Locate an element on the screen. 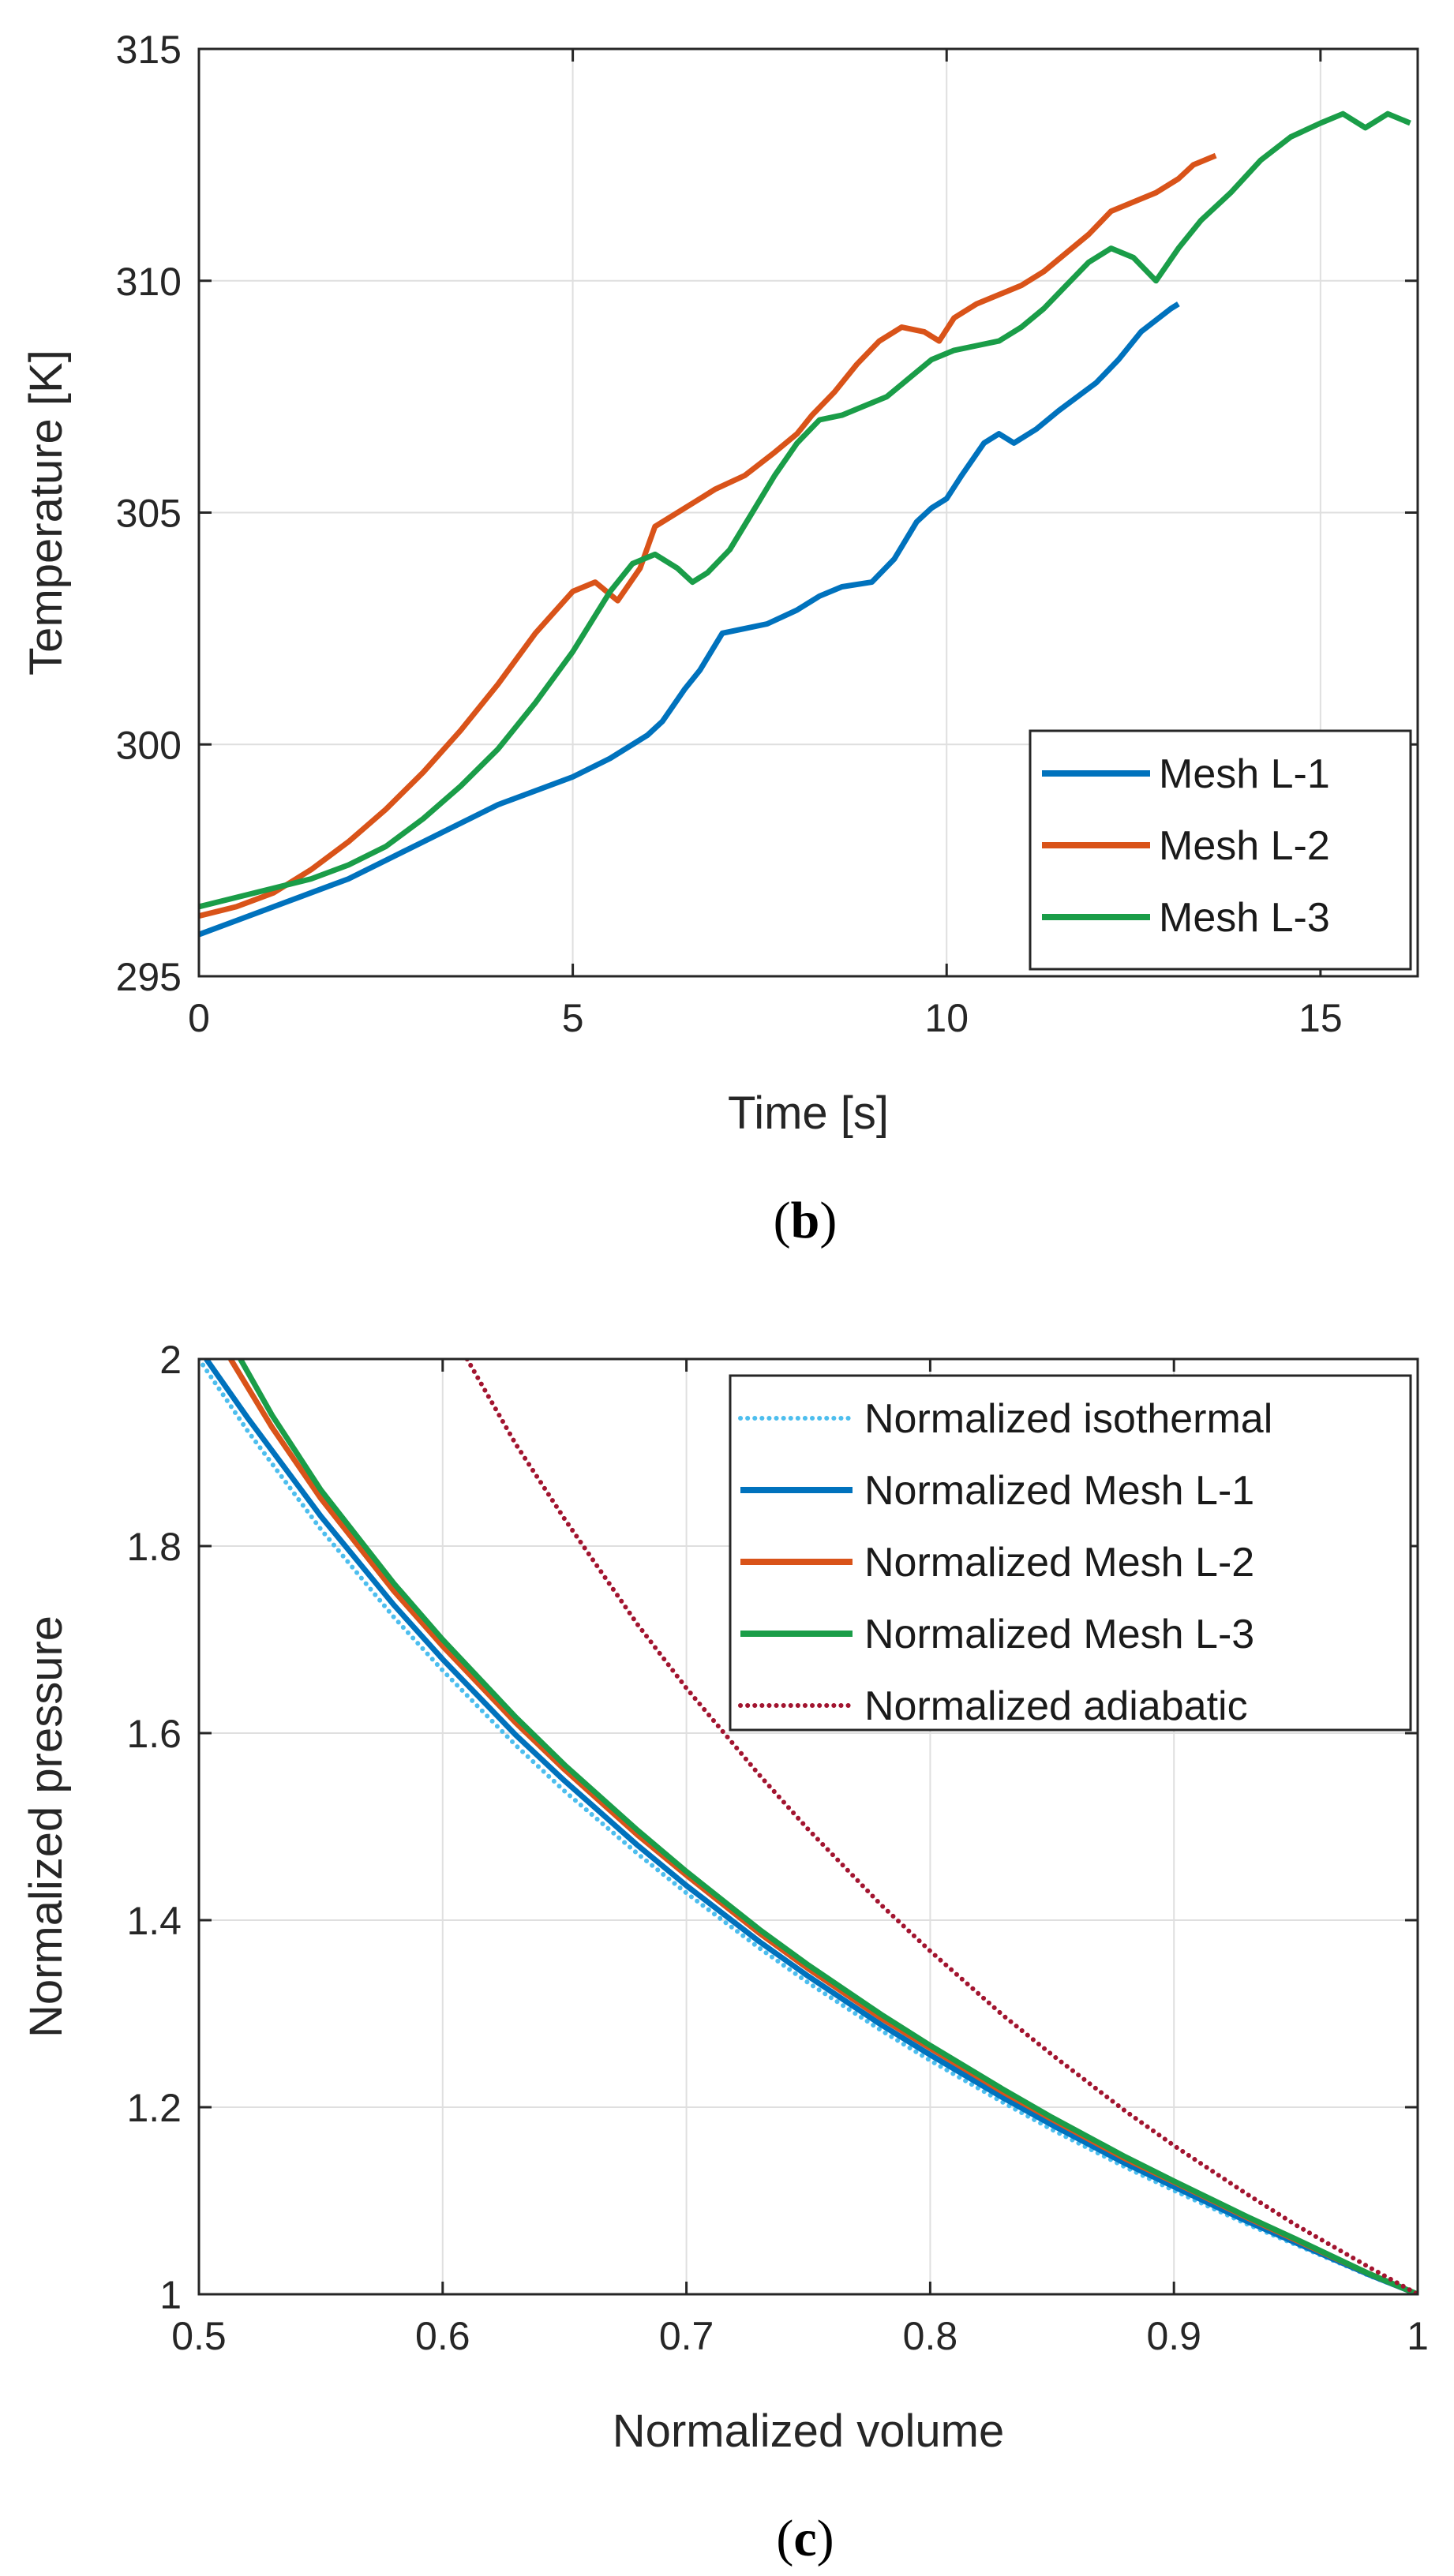 This screenshot has height=2576, width=1454. y-axis-label: Normalized pressure is located at coordinates (46, 1827).